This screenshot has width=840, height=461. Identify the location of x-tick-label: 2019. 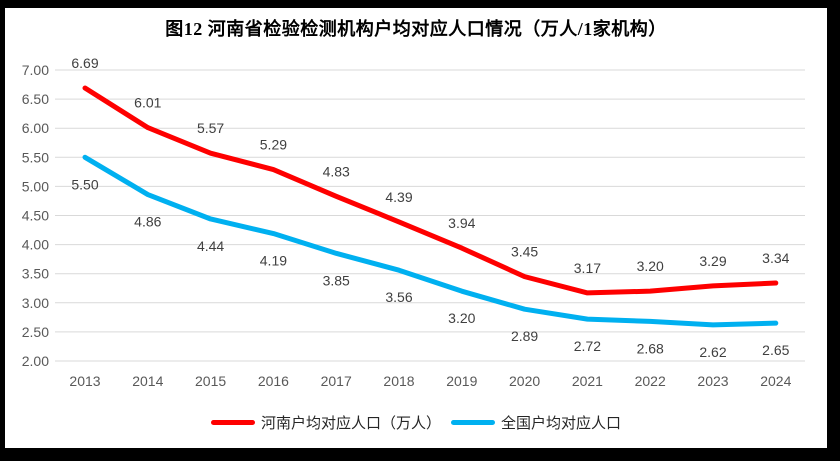
(461, 381).